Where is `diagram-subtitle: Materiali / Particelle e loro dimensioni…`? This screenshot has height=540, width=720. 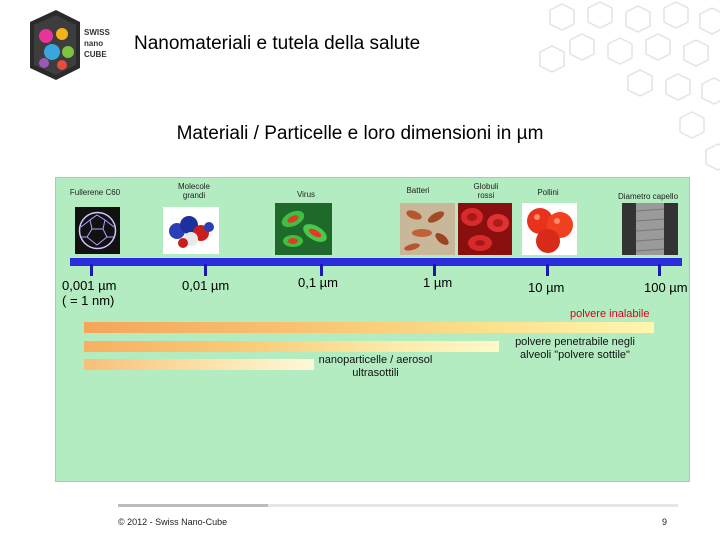 diagram-subtitle: Materiali / Particelle e loro dimensioni… is located at coordinates (360, 133).